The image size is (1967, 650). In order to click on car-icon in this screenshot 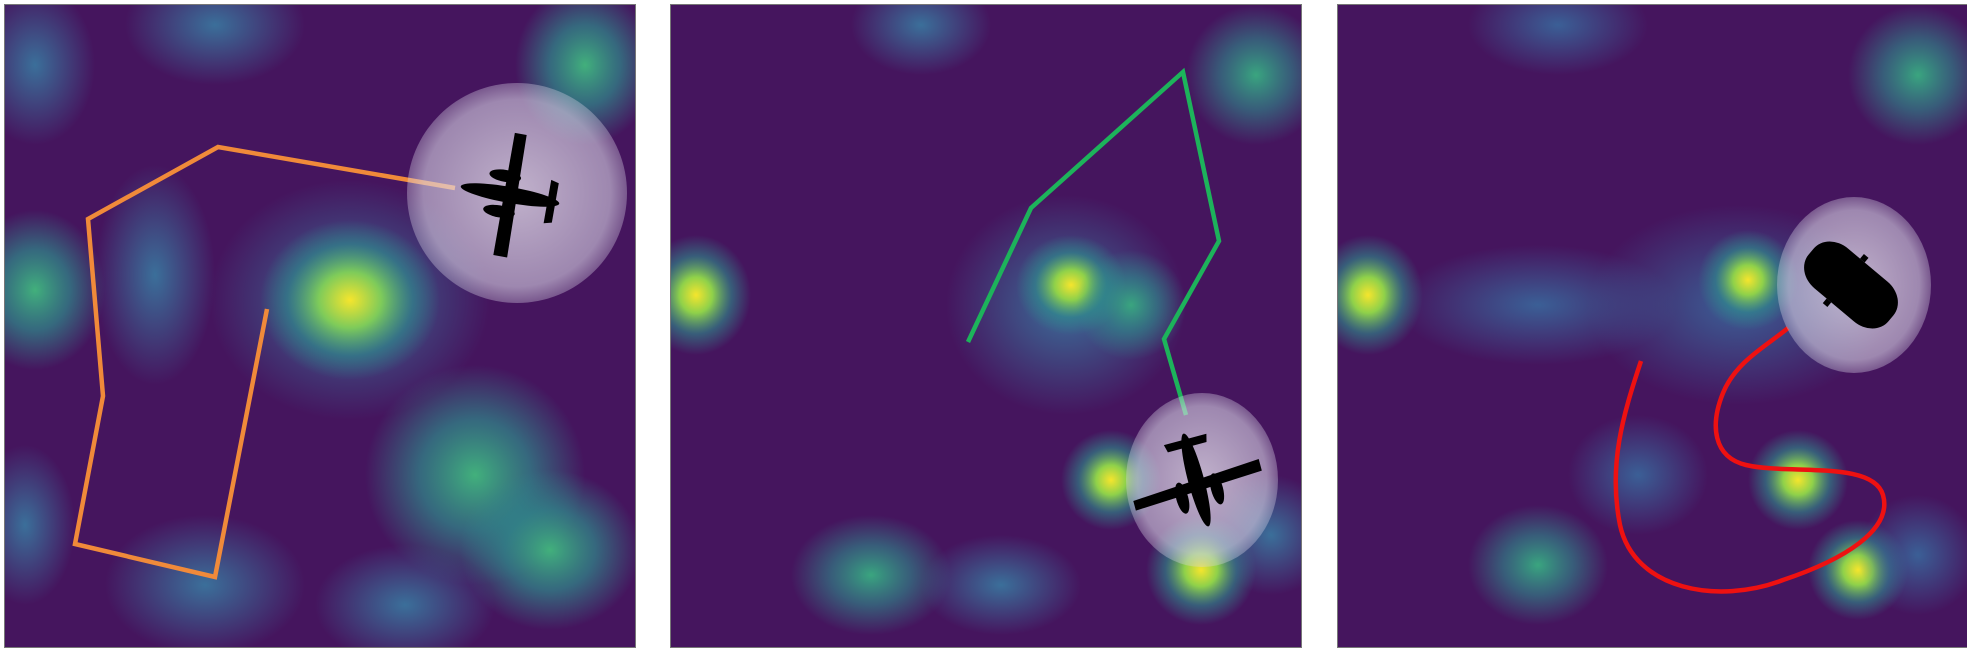, I will do `click(1851, 285)`.